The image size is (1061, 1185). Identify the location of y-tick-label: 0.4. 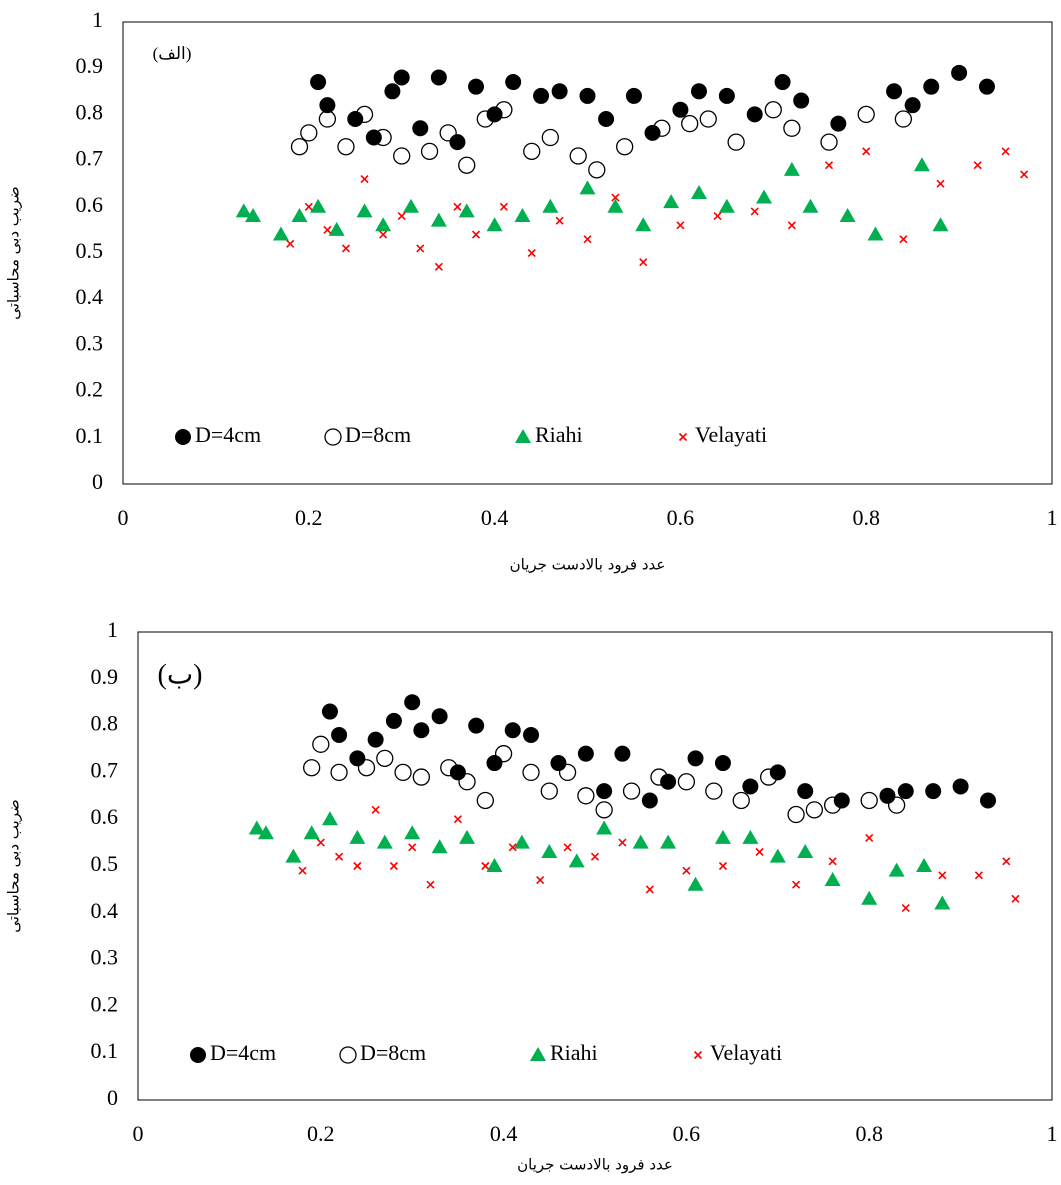
(105, 910).